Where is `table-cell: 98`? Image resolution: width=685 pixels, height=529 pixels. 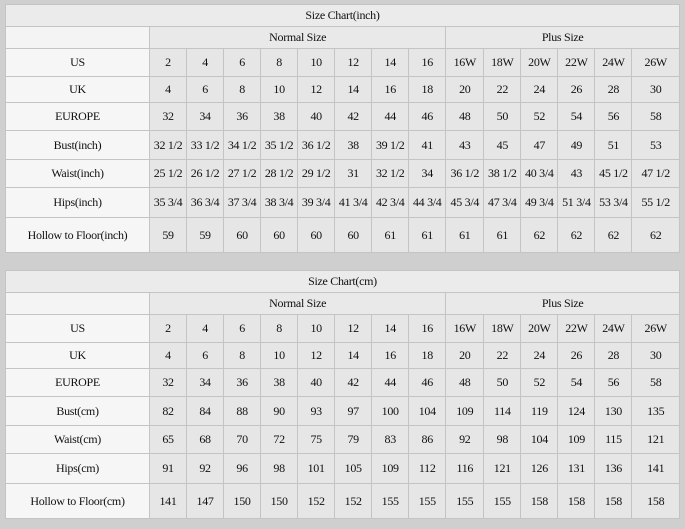
table-cell: 98 is located at coordinates (279, 468).